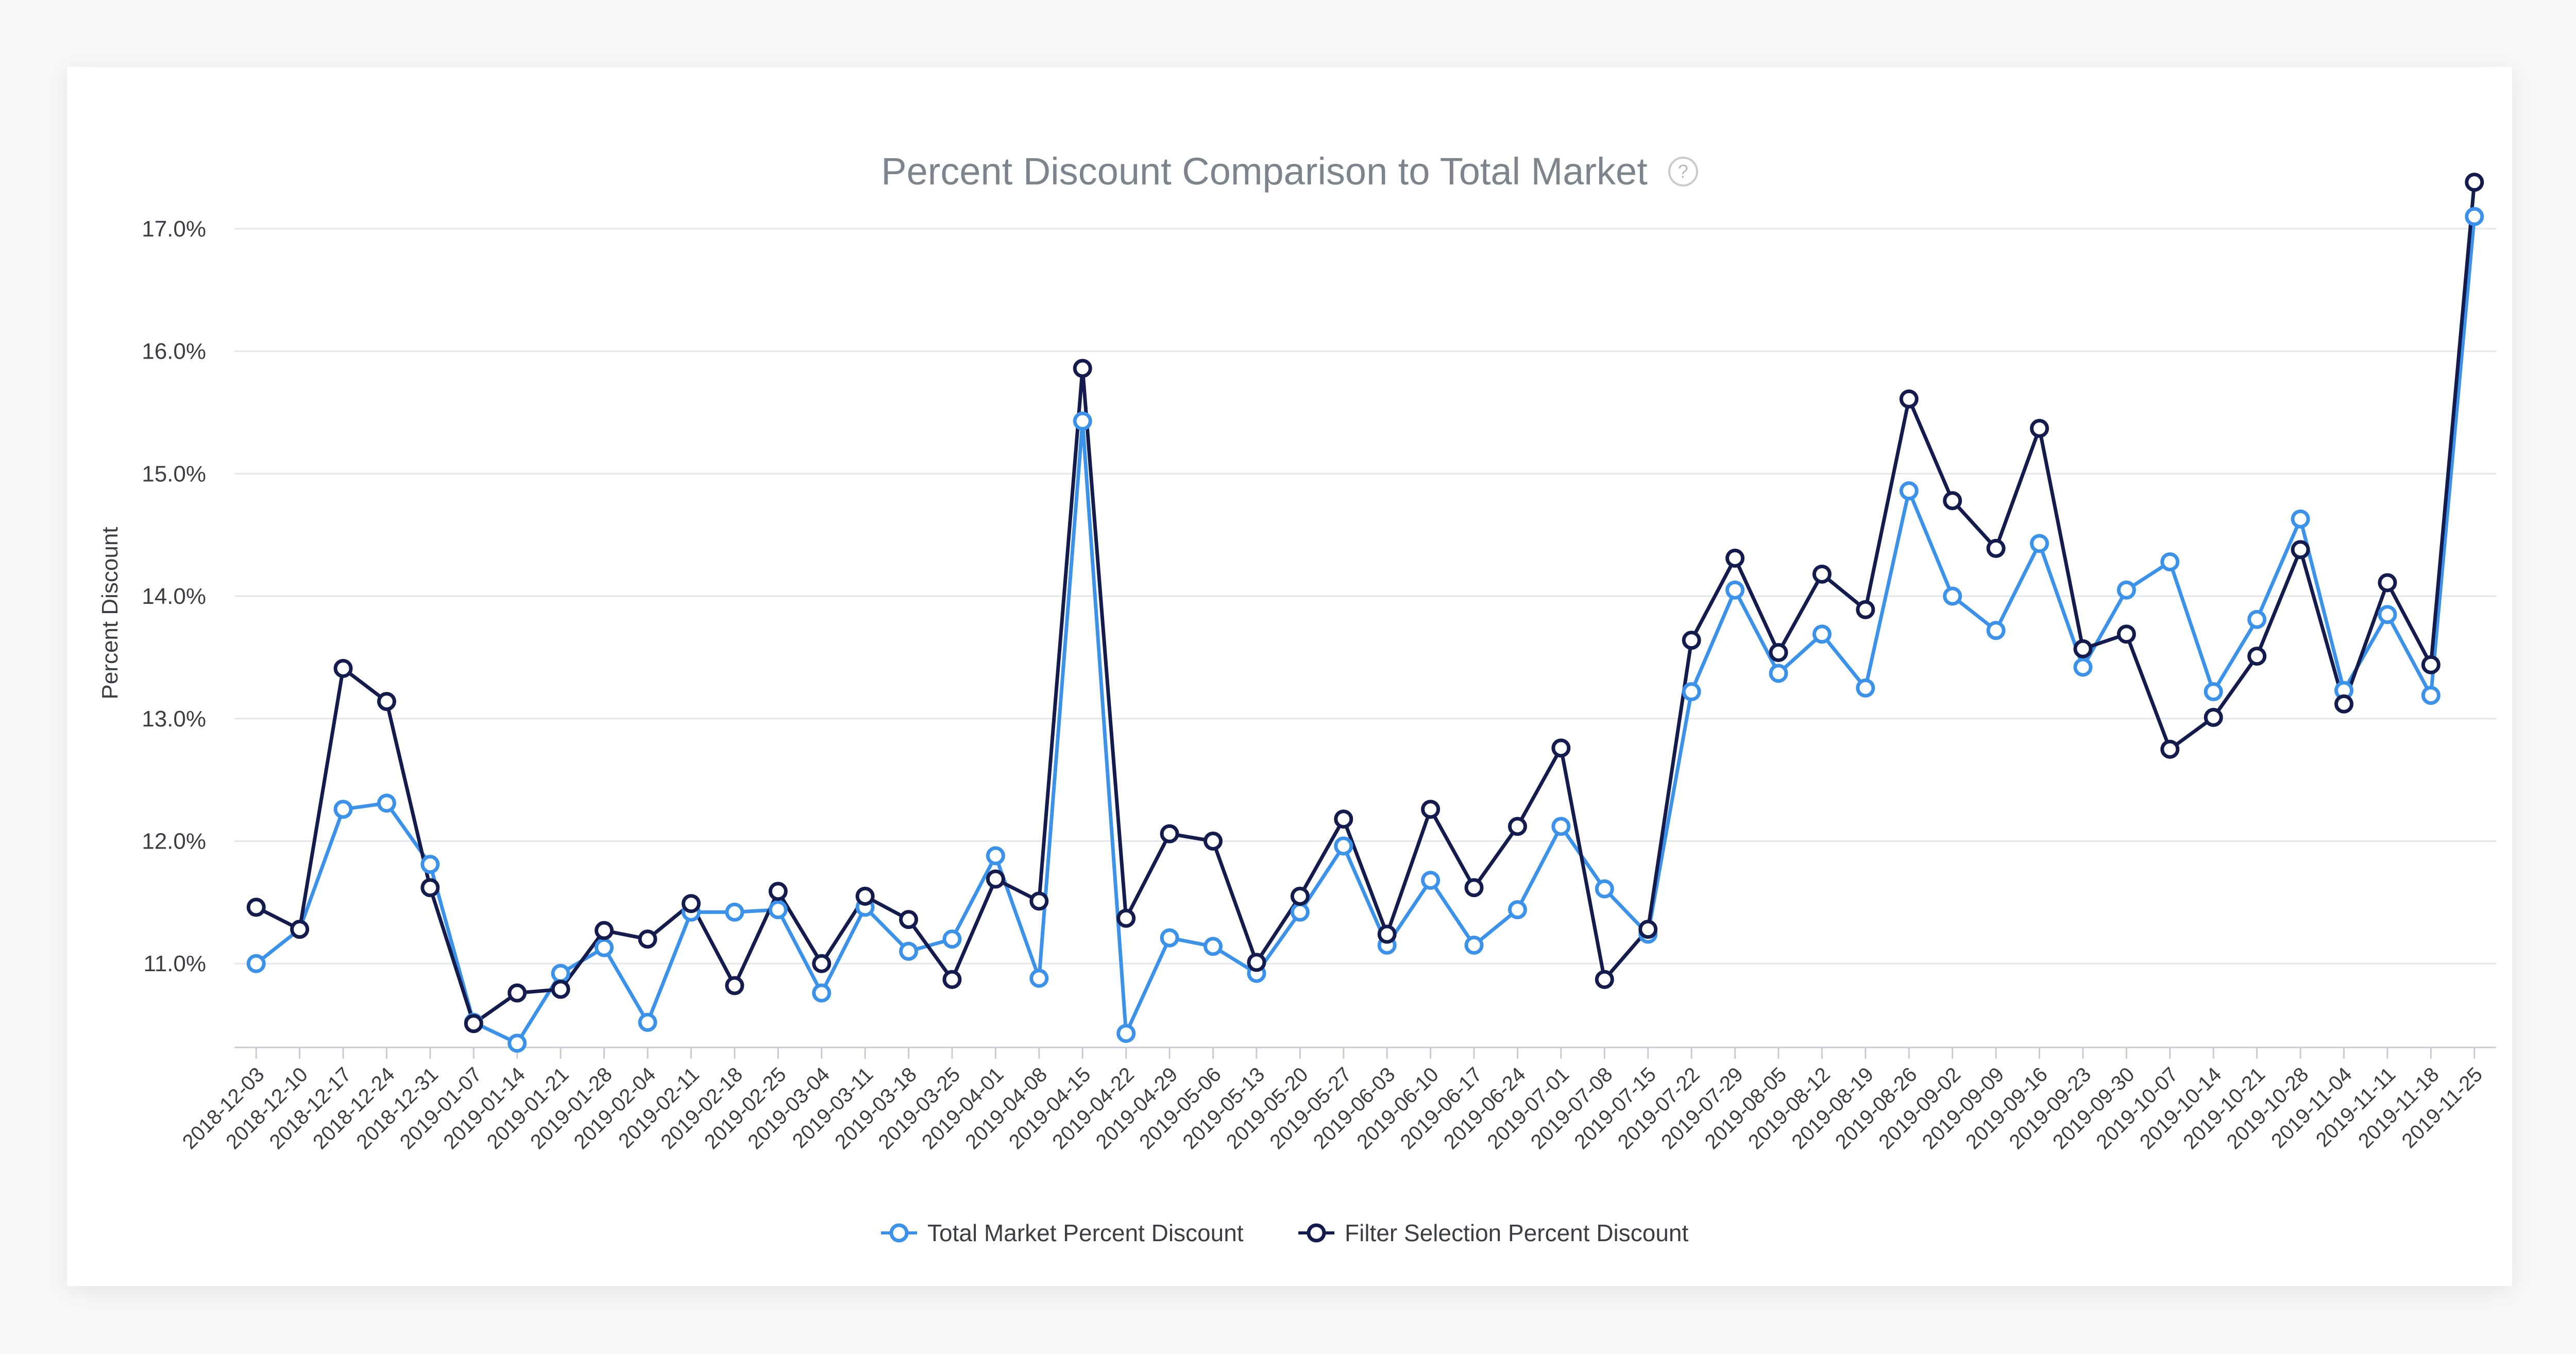  What do you see at coordinates (175, 963) in the screenshot?
I see `y-tick-label: 11.0%` at bounding box center [175, 963].